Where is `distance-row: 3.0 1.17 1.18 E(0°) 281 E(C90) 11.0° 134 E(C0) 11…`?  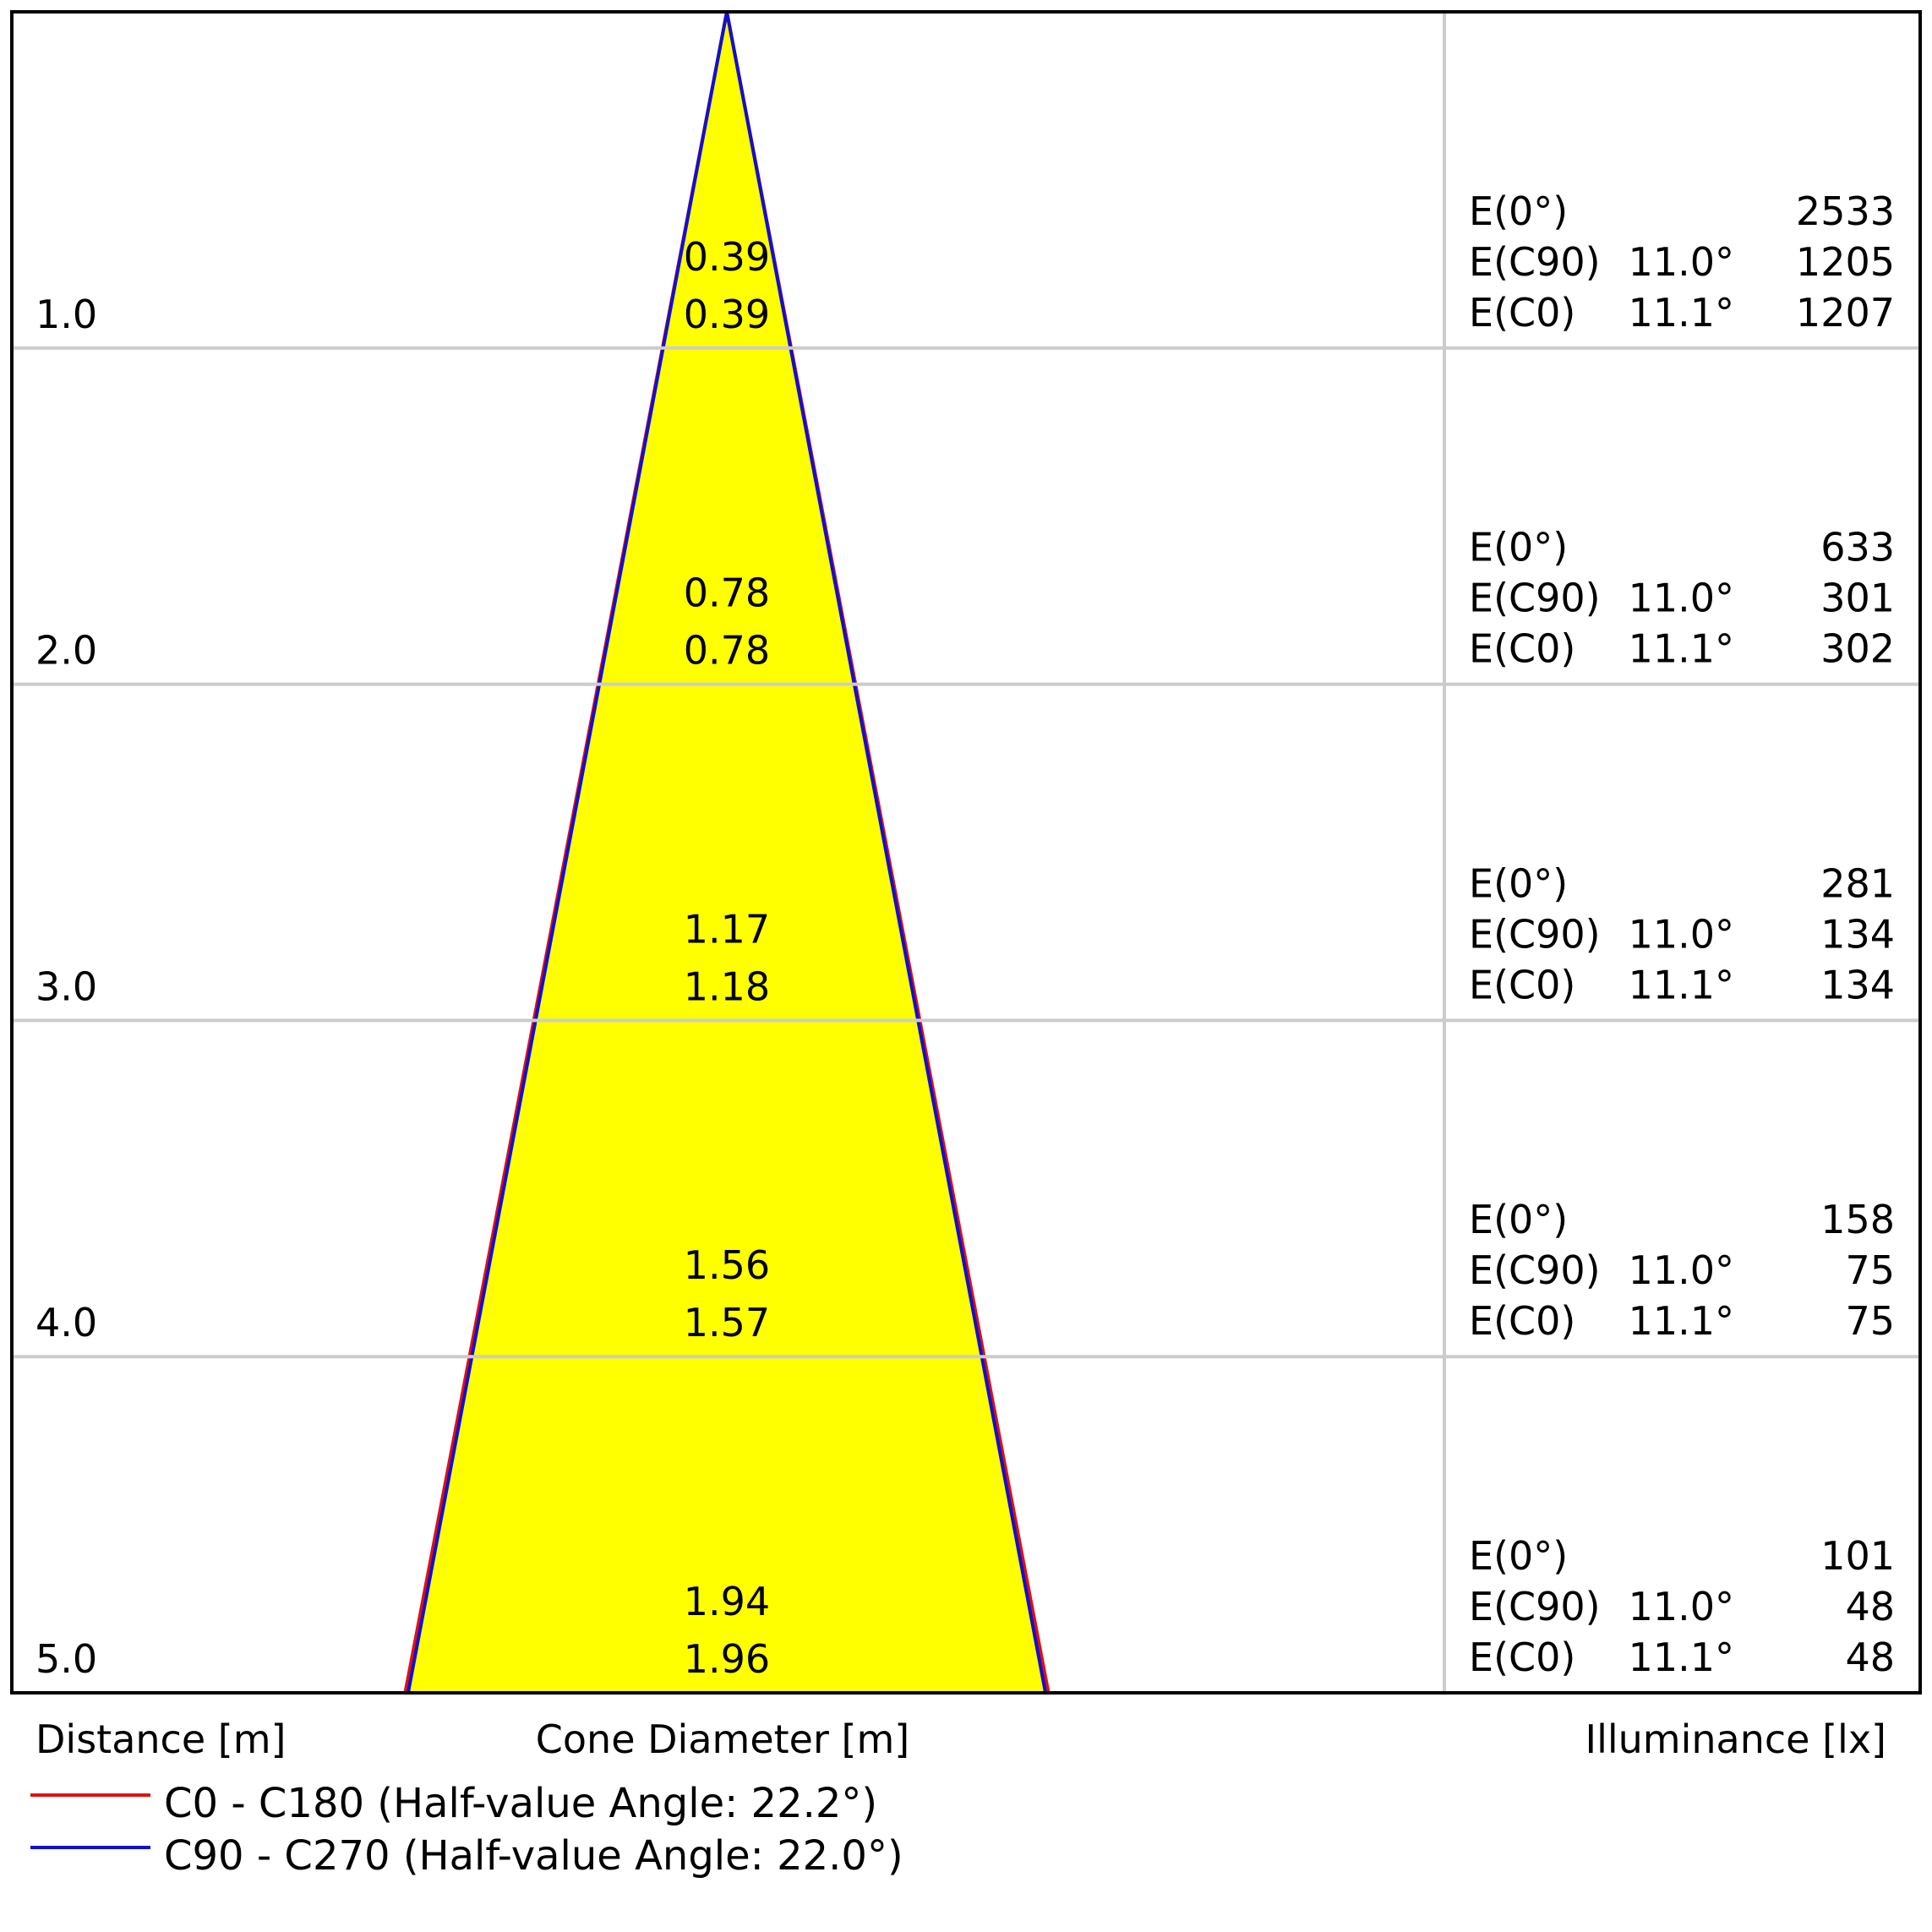 distance-row: 3.0 1.17 1.18 E(0°) 281 E(C90) 11.0° 134 E(C0) 11… is located at coordinates (965, 934).